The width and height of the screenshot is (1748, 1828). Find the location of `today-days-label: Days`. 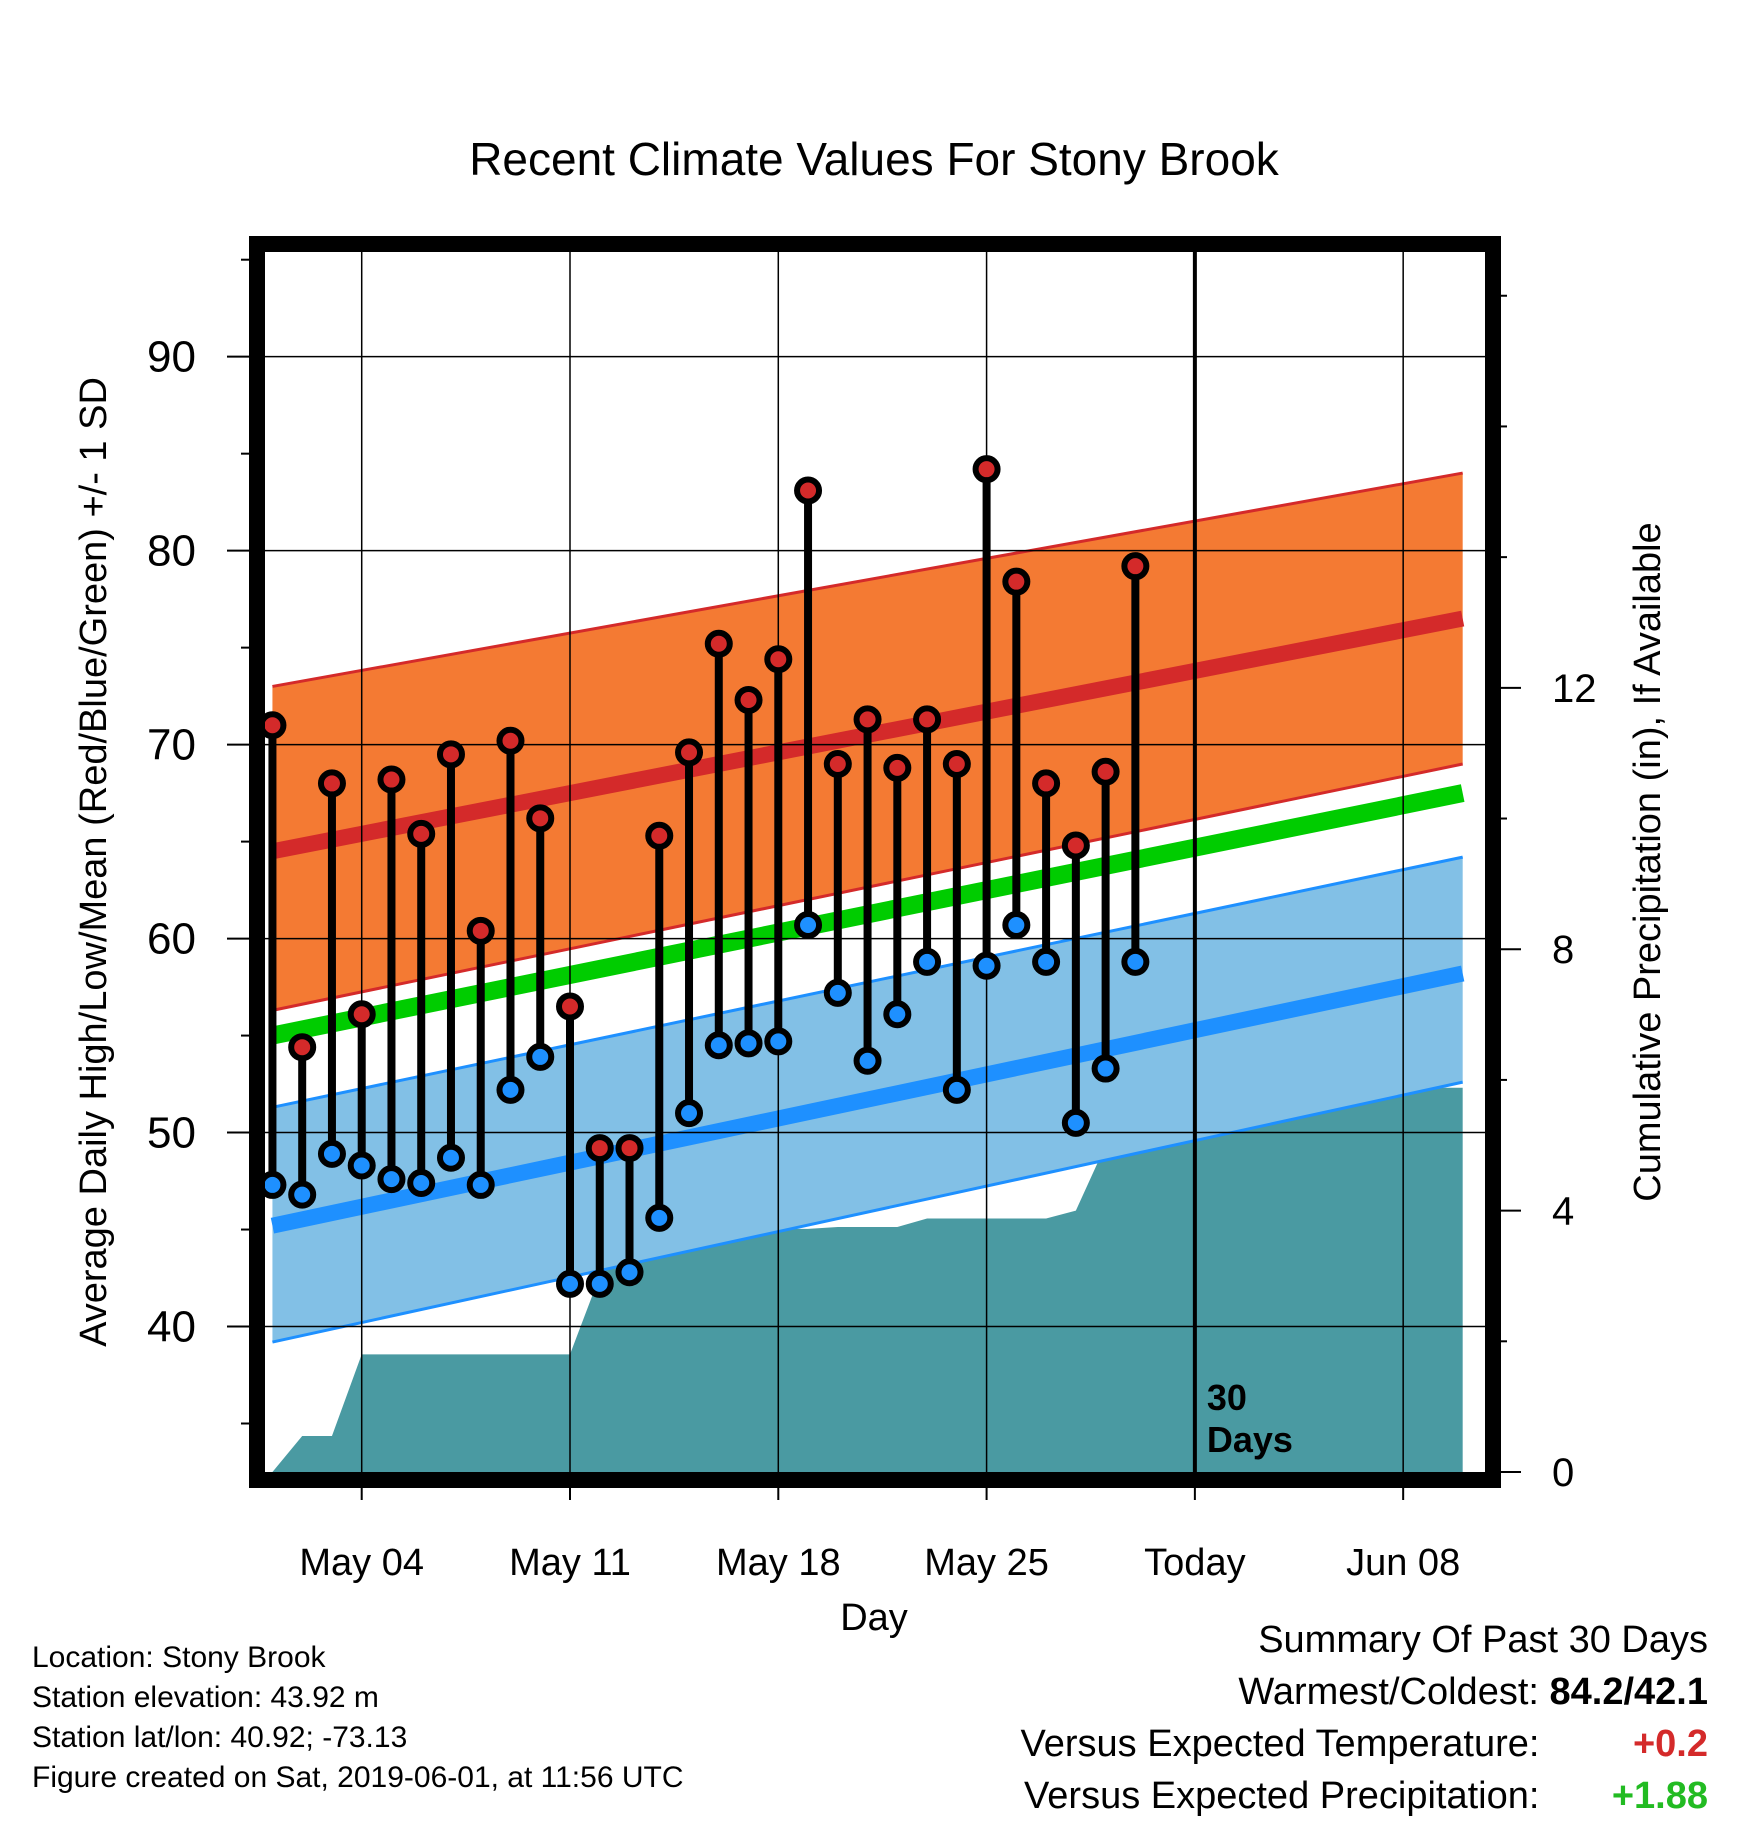

today-days-label: Days is located at coordinates (1250, 1439).